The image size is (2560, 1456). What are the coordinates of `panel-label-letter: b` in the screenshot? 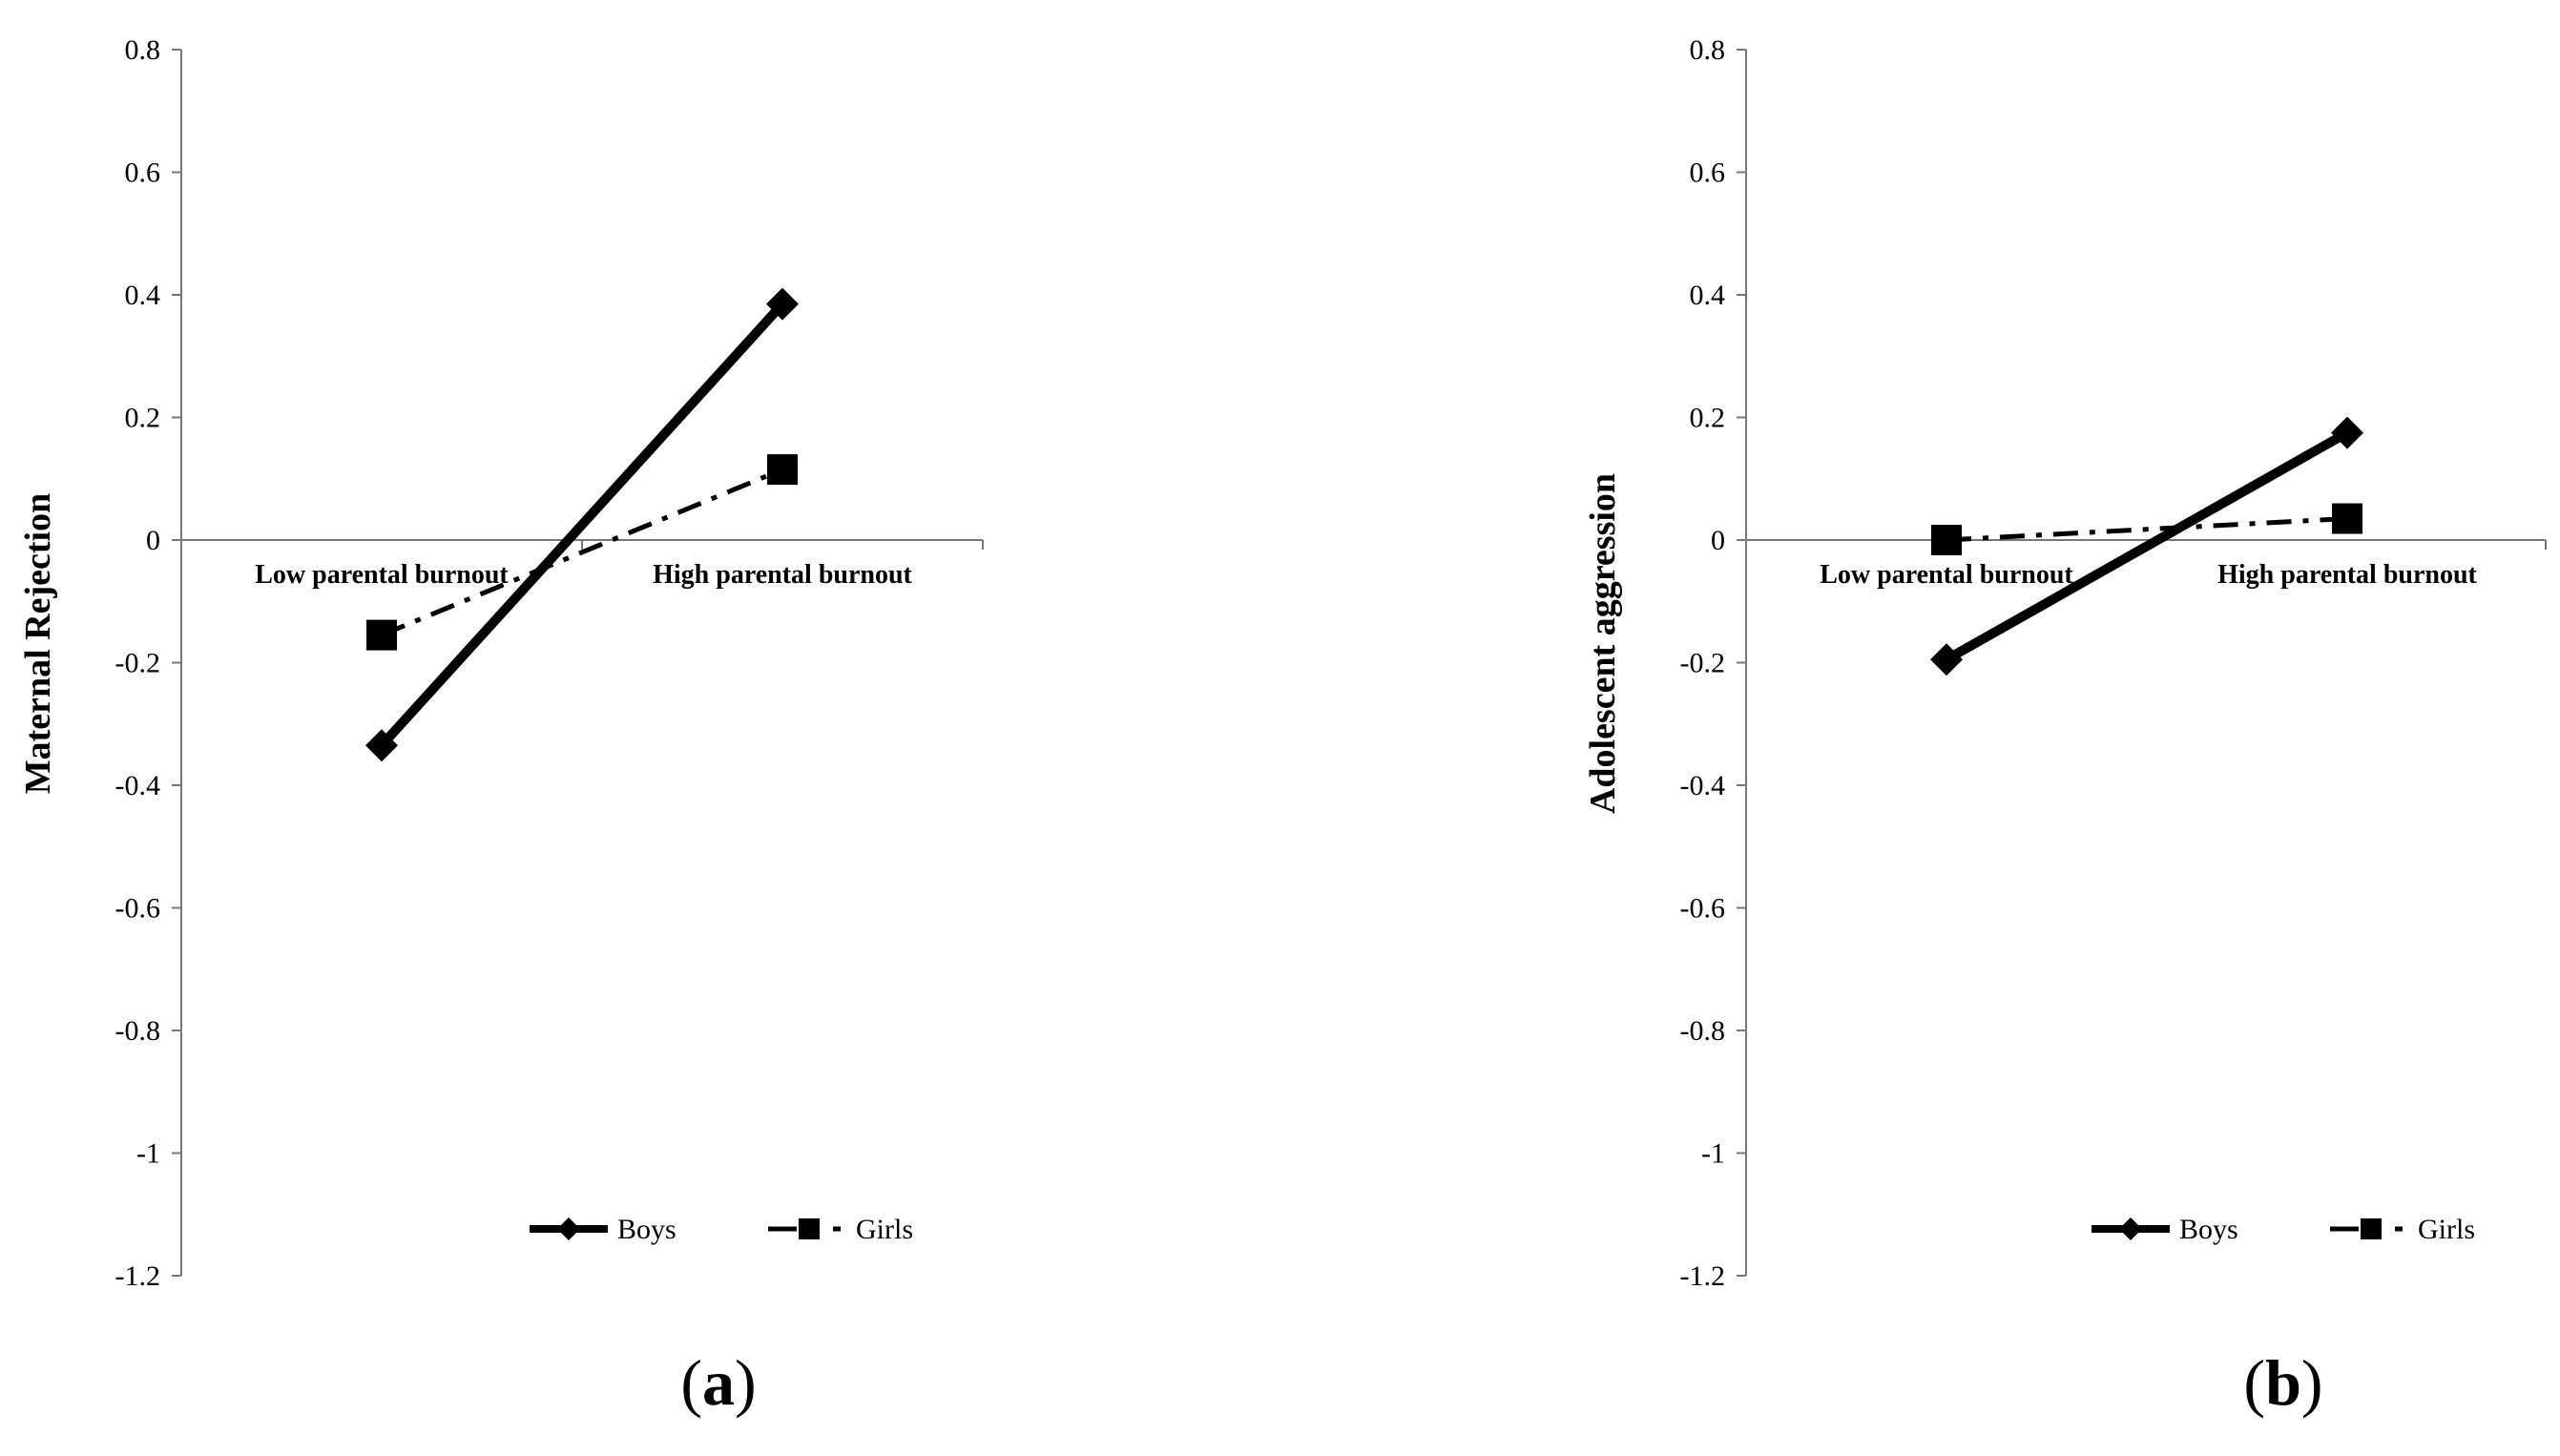 It's located at (2283, 1382).